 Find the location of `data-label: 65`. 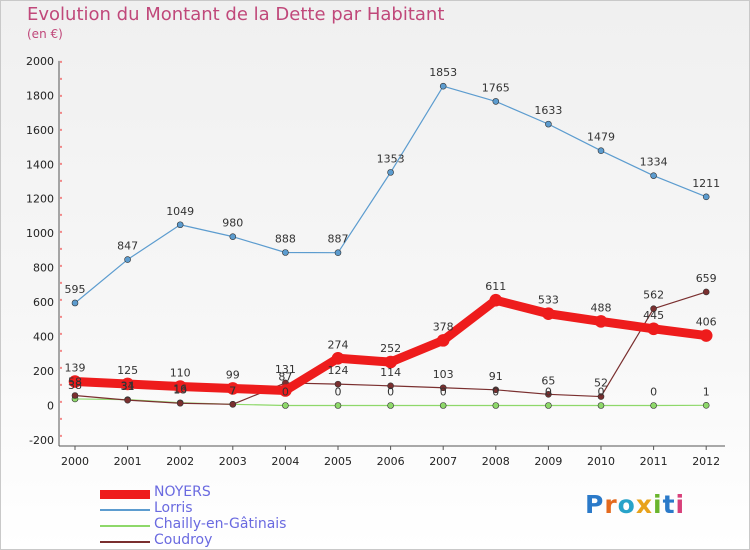

data-label: 65 is located at coordinates (548, 380).